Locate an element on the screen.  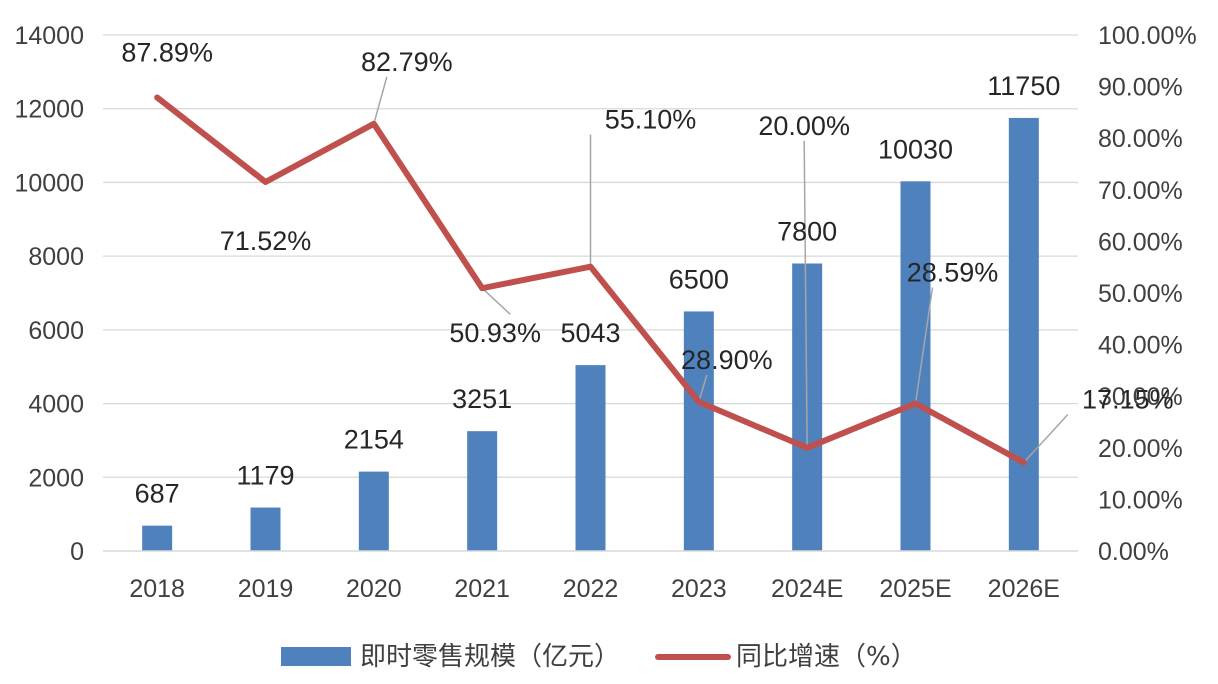
line-value-label: 28.90% is located at coordinates (727, 360).